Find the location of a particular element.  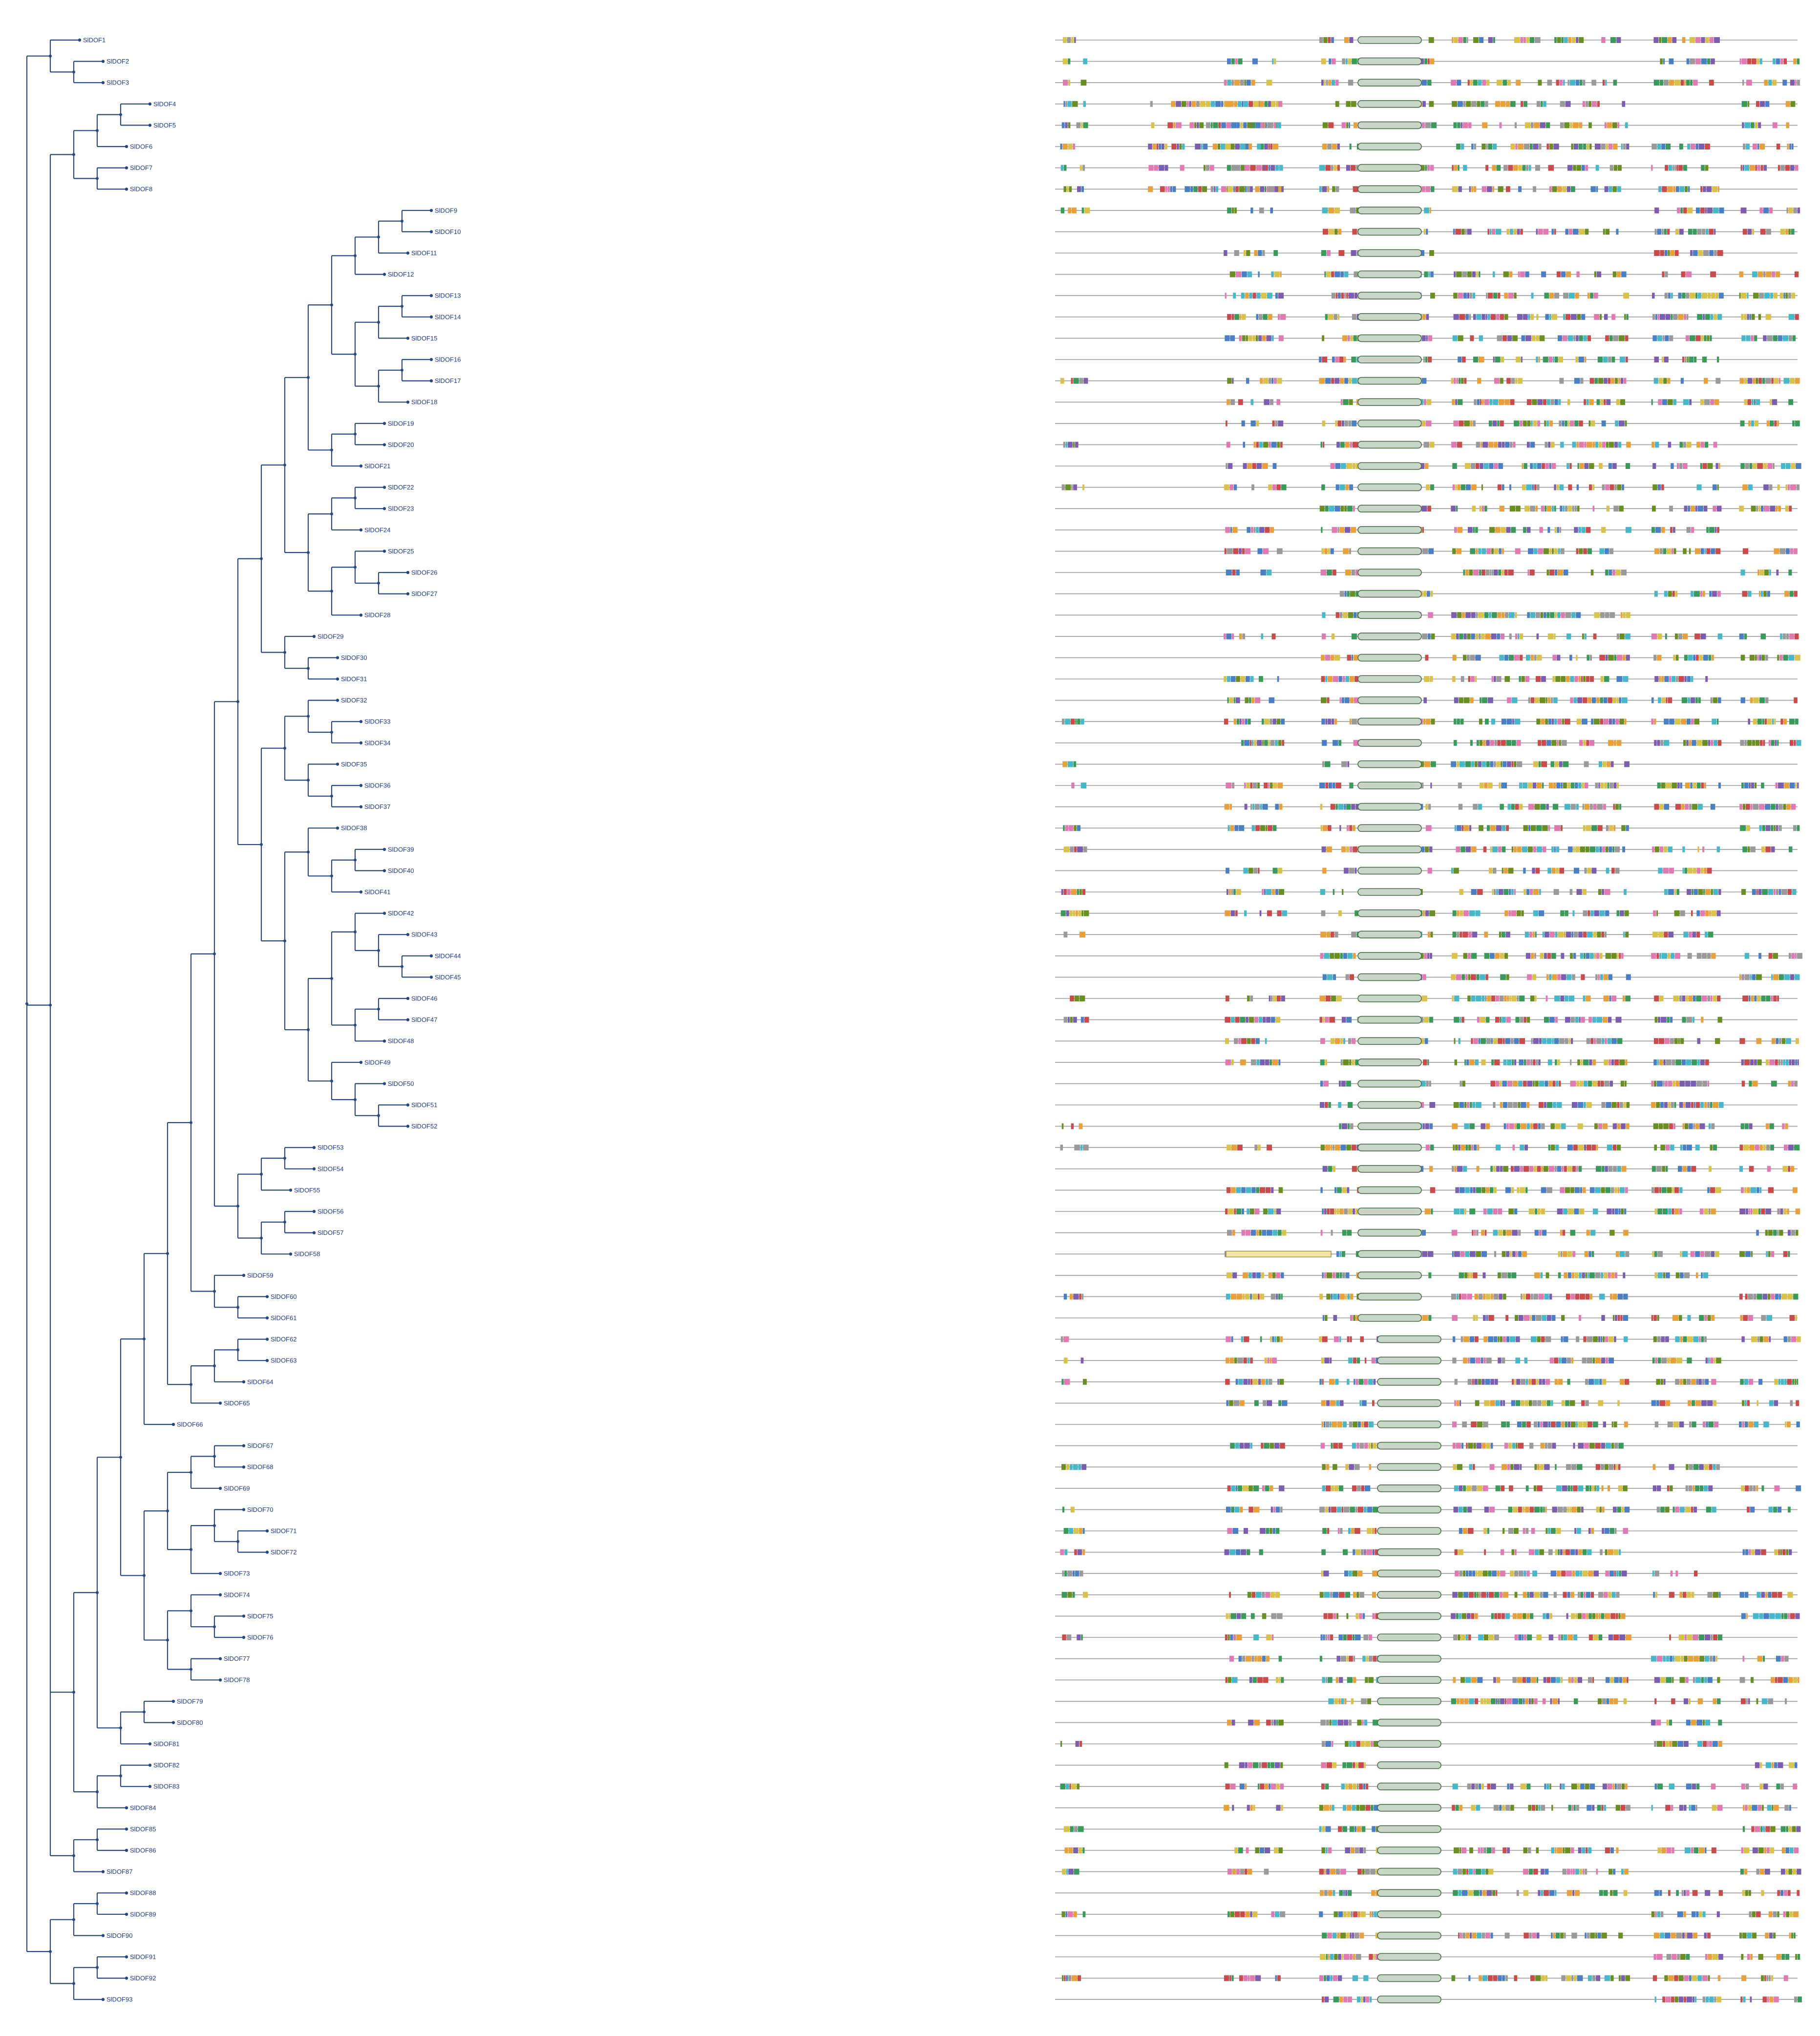

tree-node-marker is located at coordinates (73, 1919).